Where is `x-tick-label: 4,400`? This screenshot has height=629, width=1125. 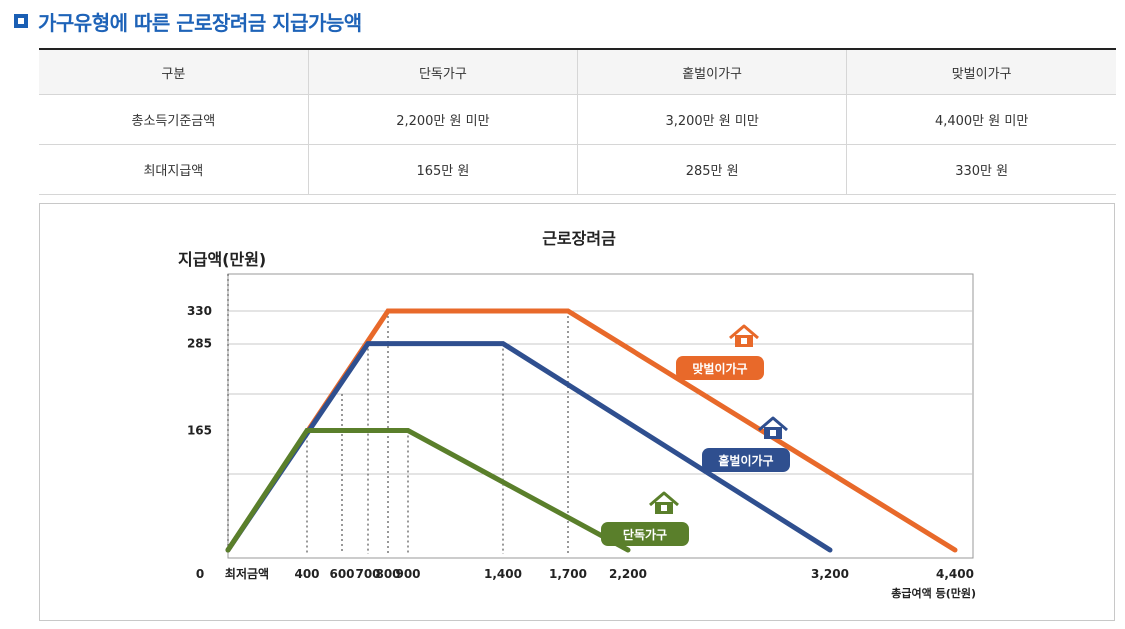 x-tick-label: 4,400 is located at coordinates (955, 574).